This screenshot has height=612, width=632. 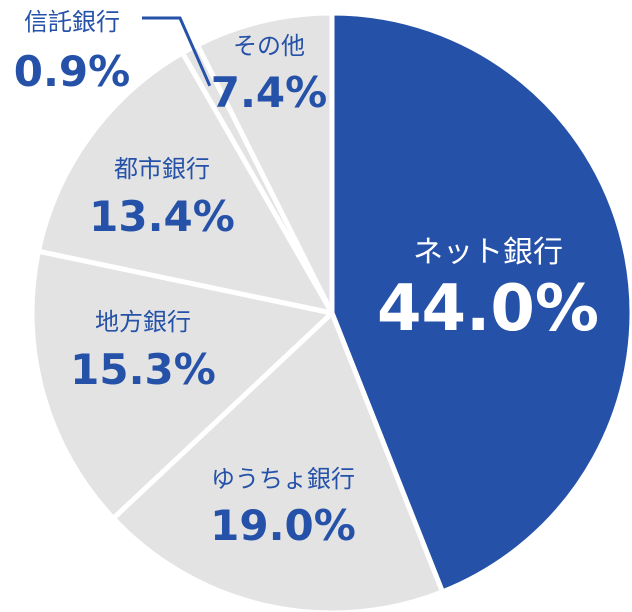 I want to click on pie-slice-other, so click(x=264, y=163).